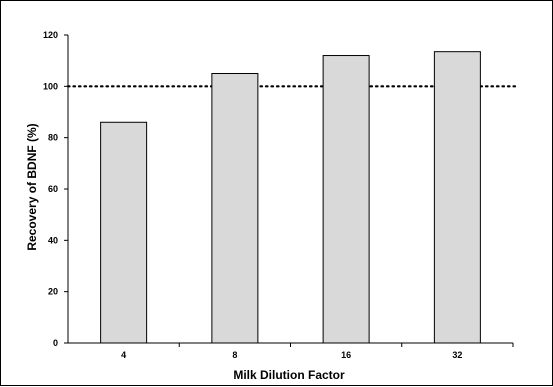 Image resolution: width=553 pixels, height=387 pixels. I want to click on y-tick-label: 100, so click(50, 86).